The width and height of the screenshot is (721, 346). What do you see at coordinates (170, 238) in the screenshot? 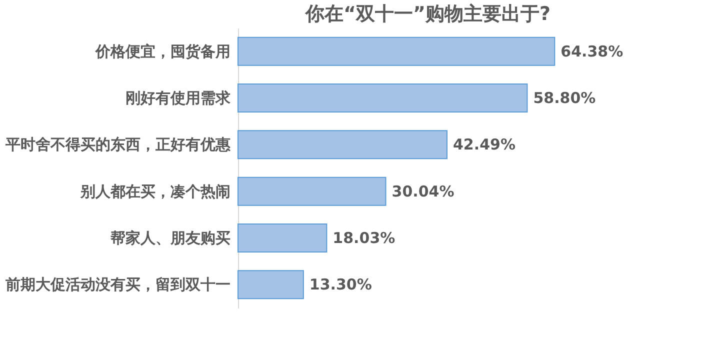
I see `y-tick-label: 帮家人、朋友购买` at bounding box center [170, 238].